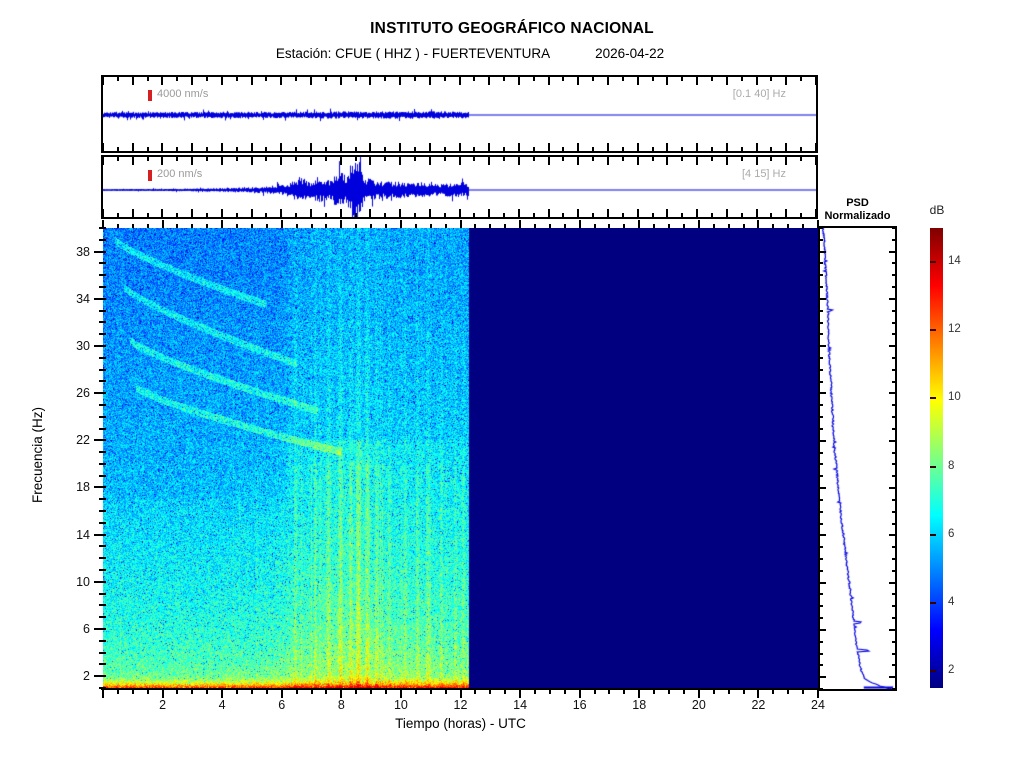 Image resolution: width=1024 pixels, height=768 pixels. What do you see at coordinates (857, 210) in the screenshot?
I see `psd-title: PSD Normalizado` at bounding box center [857, 210].